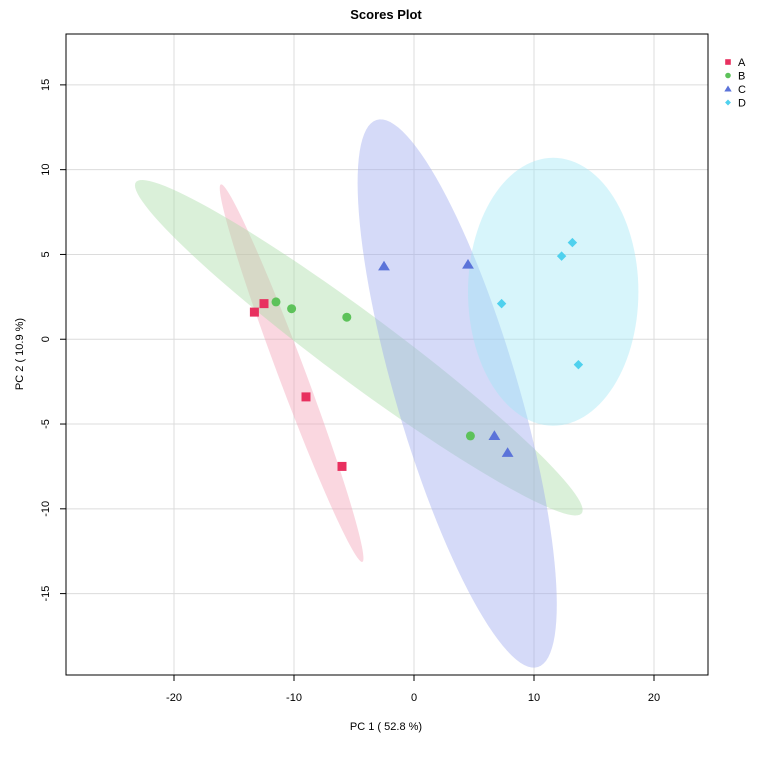 This screenshot has height=759, width=776. What do you see at coordinates (654, 698) in the screenshot?
I see `x-tick-label: 20` at bounding box center [654, 698].